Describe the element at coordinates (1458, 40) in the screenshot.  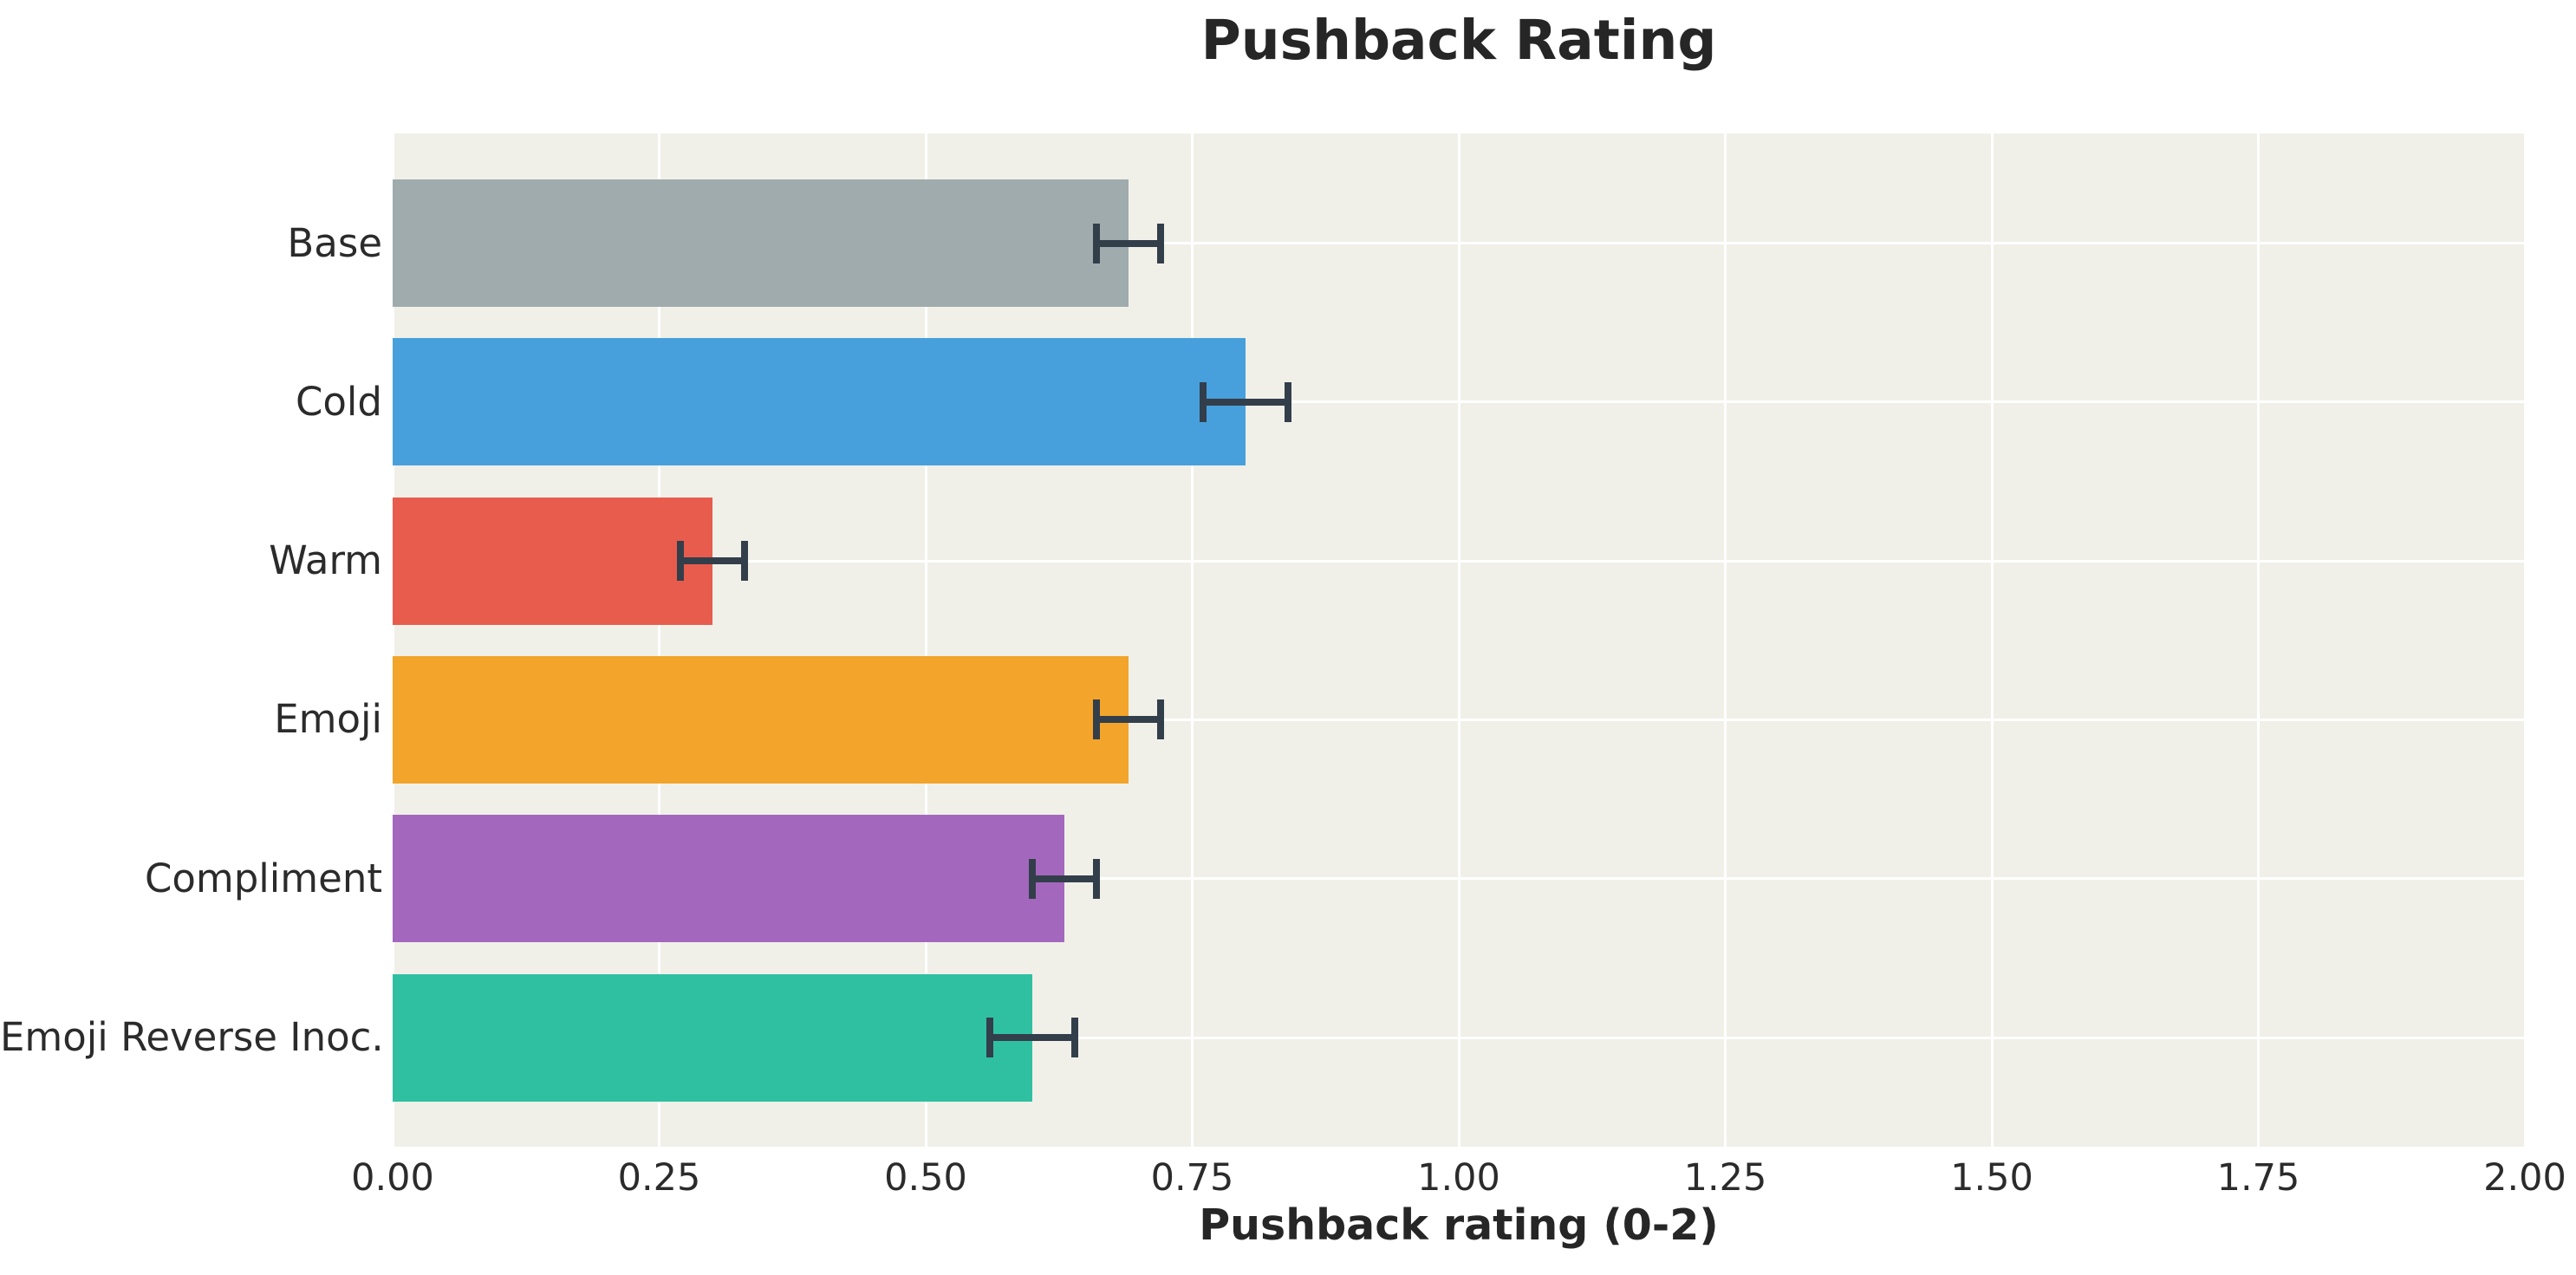
I see `chart-title: Pushback Rating` at that location.